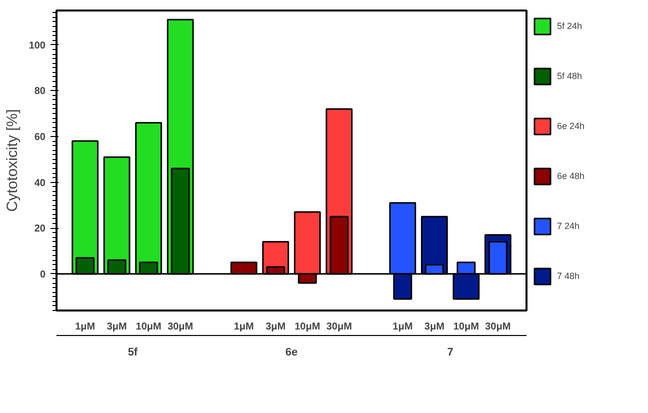 This screenshot has height=413, width=648. What do you see at coordinates (43, 274) in the screenshot?
I see `y-tick-label: 0` at bounding box center [43, 274].